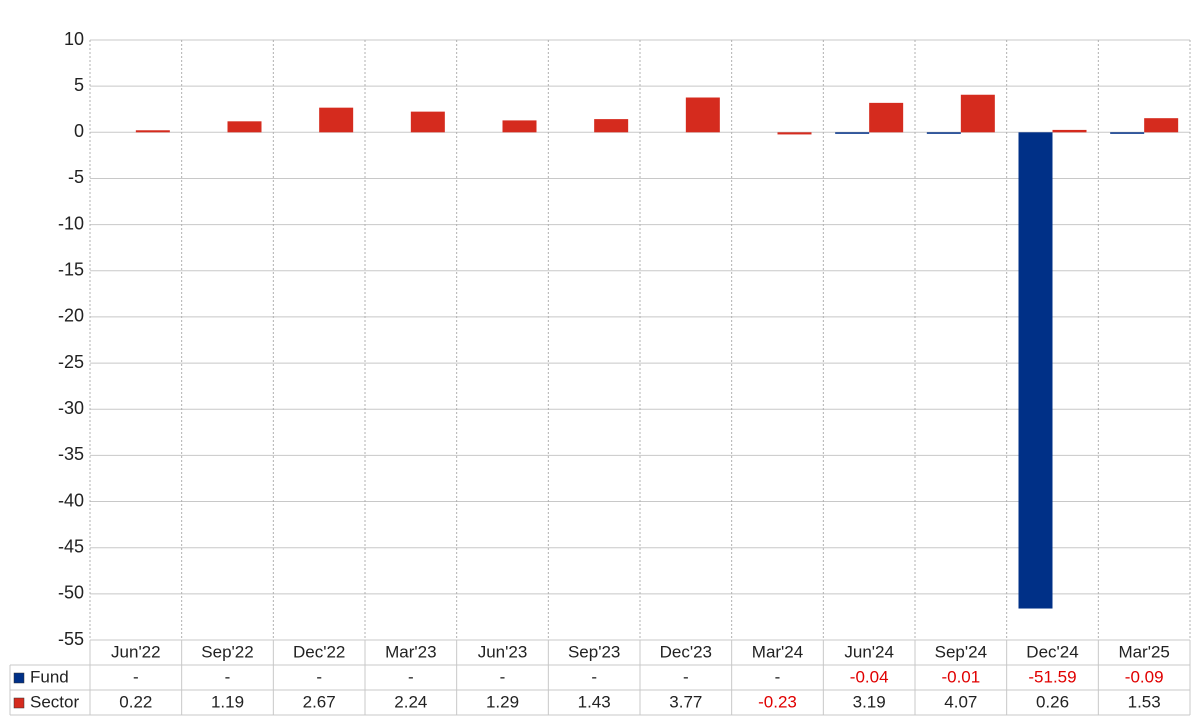  What do you see at coordinates (410, 651) in the screenshot?
I see `x-tick-label: Mar'23` at bounding box center [410, 651].